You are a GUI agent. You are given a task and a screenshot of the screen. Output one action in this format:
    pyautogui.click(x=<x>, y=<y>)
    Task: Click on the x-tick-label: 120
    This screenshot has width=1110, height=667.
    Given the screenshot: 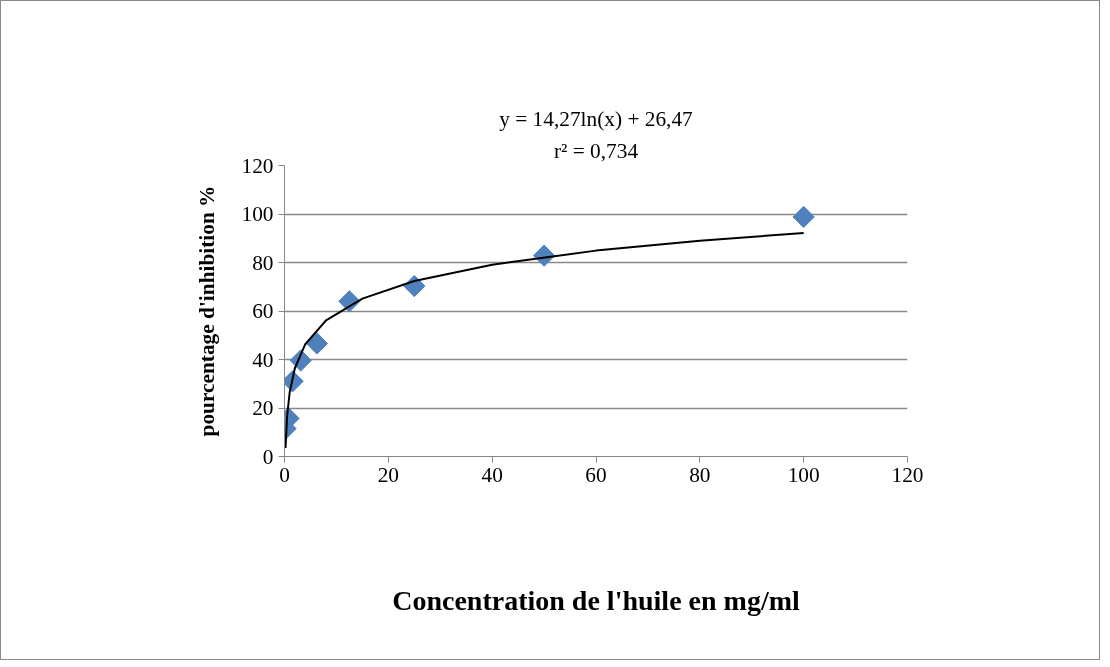 What is the action you would take?
    pyautogui.click(x=907, y=474)
    